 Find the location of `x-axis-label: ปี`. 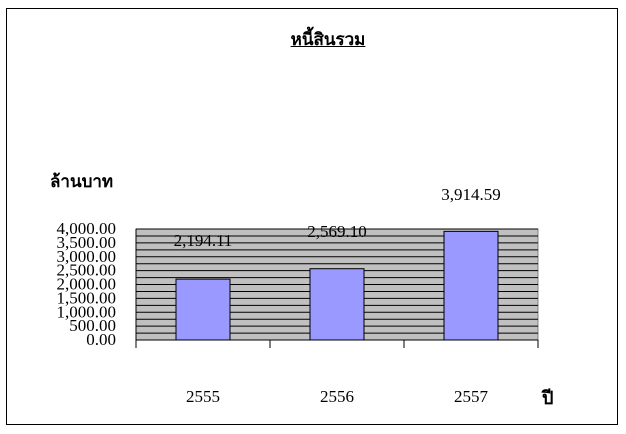

x-axis-label: ปี is located at coordinates (548, 398).